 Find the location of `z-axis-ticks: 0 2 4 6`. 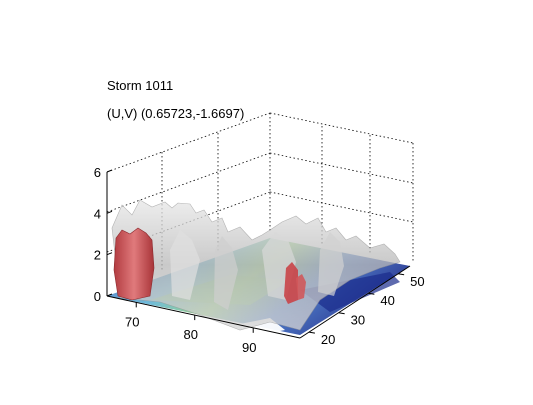

z-axis-ticks: 0 2 4 6 is located at coordinates (103, 234).